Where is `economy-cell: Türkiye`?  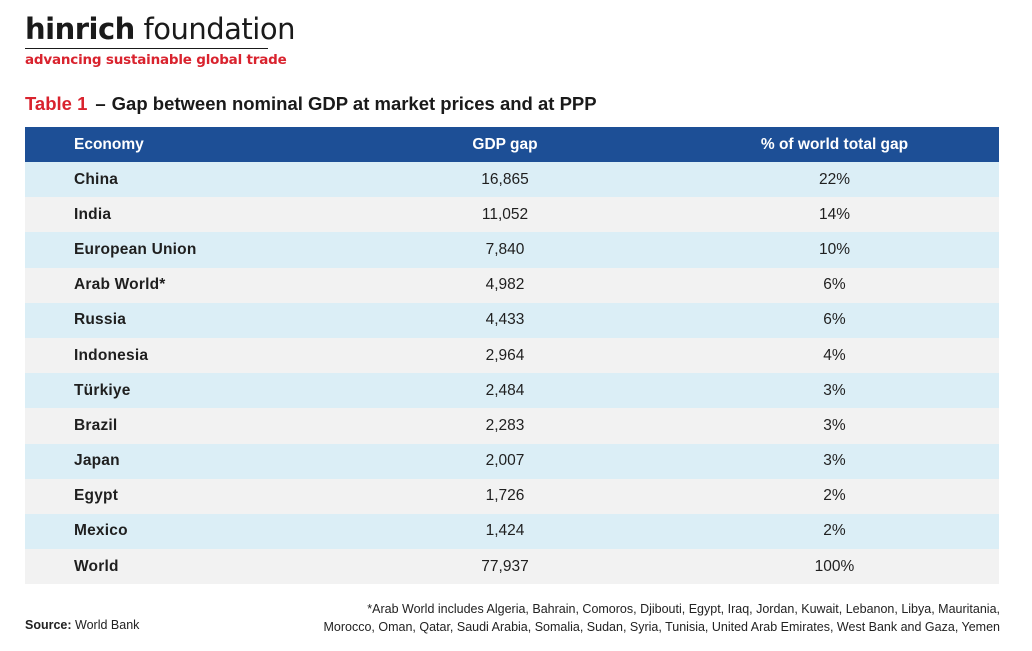 economy-cell: Türkiye is located at coordinates (182, 391).